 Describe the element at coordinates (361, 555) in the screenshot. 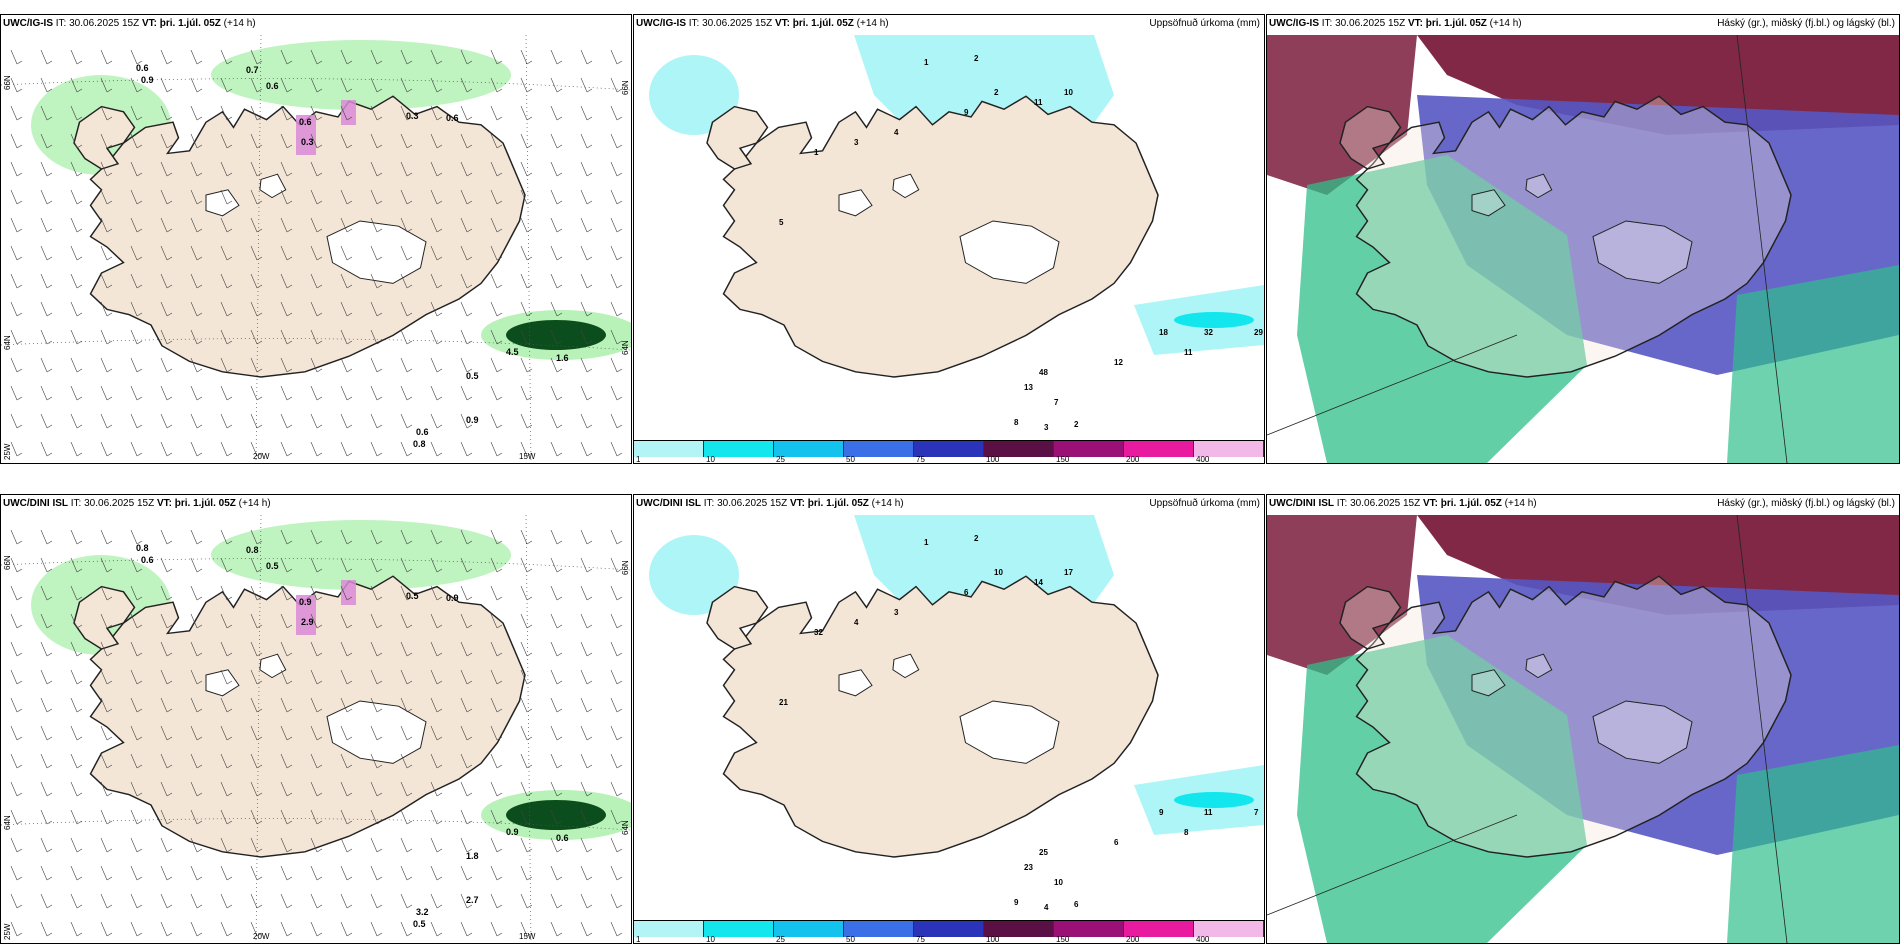

I see `precip-area-north` at that location.